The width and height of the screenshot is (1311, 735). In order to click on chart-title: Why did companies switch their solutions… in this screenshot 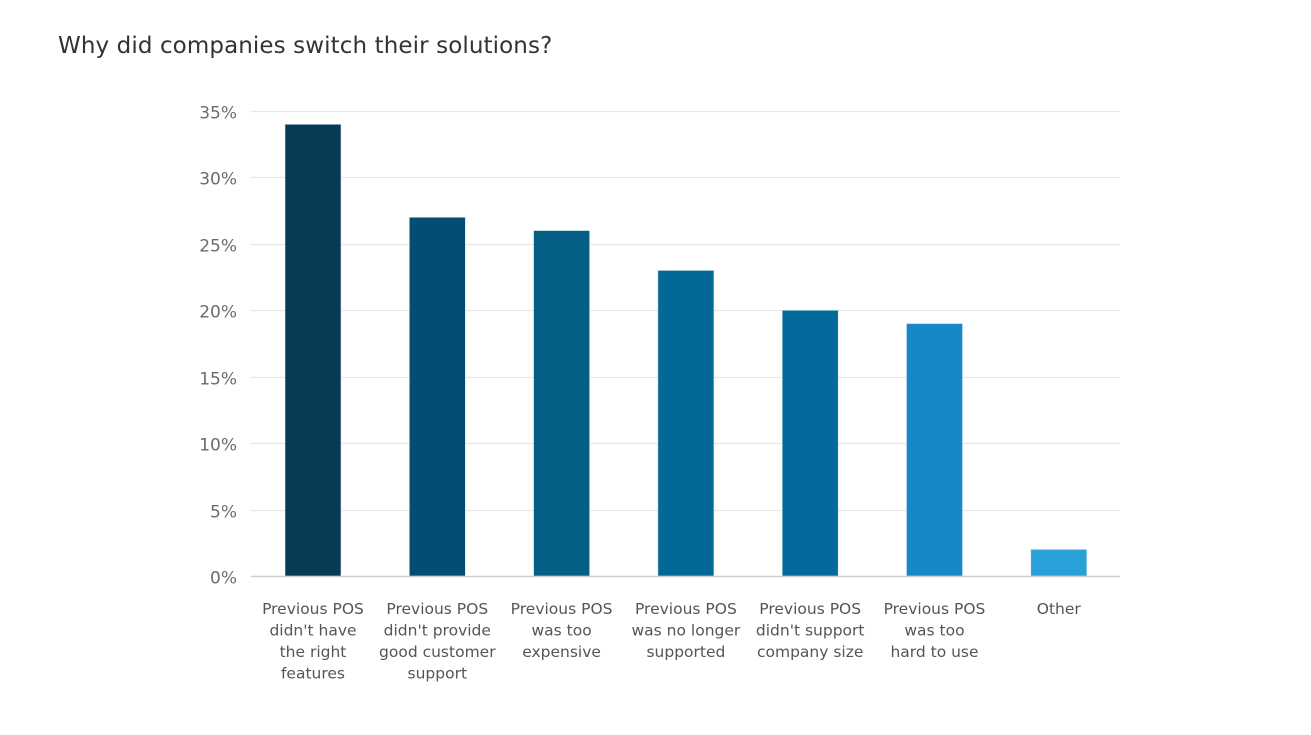, I will do `click(305, 46)`.